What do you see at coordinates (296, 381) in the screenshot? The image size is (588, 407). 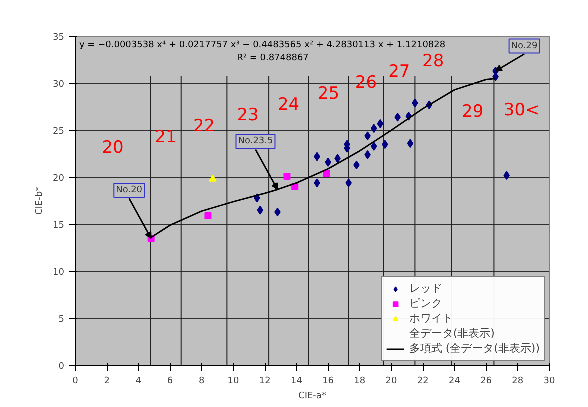 I see `x-tick-label: 14` at bounding box center [296, 381].